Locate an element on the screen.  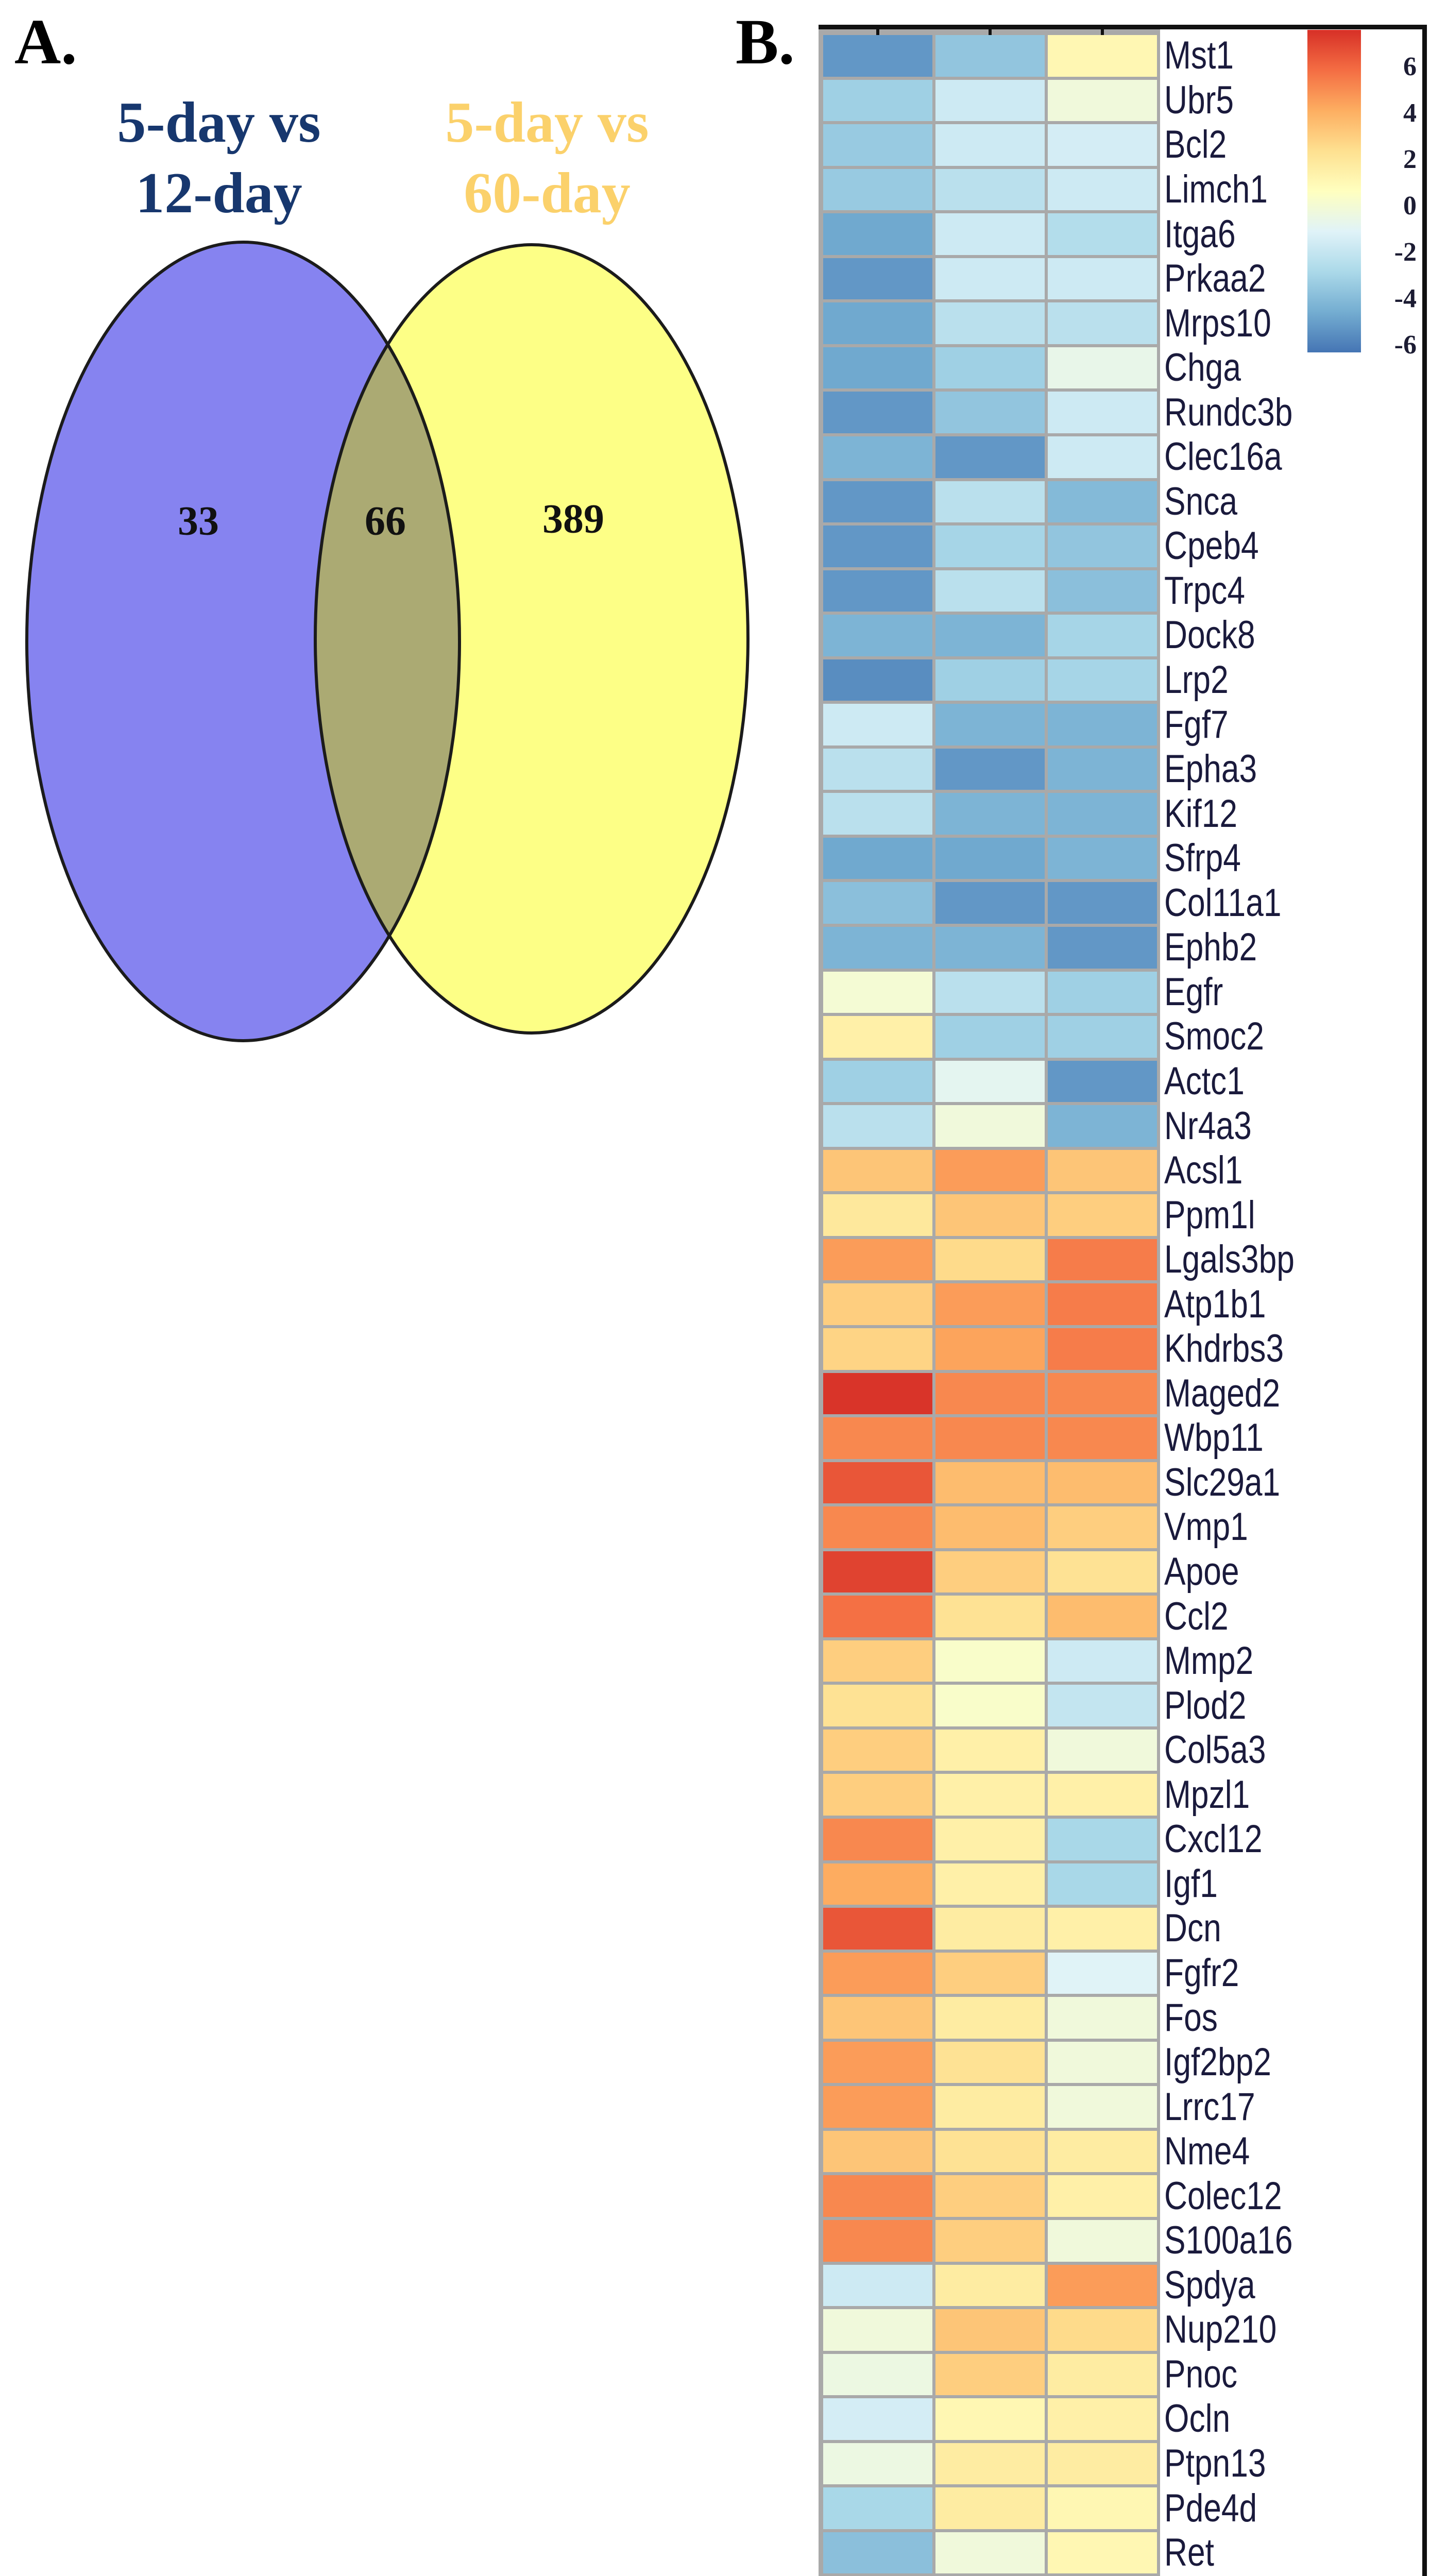
gene-label: Plod2 is located at coordinates (1206, 1705).